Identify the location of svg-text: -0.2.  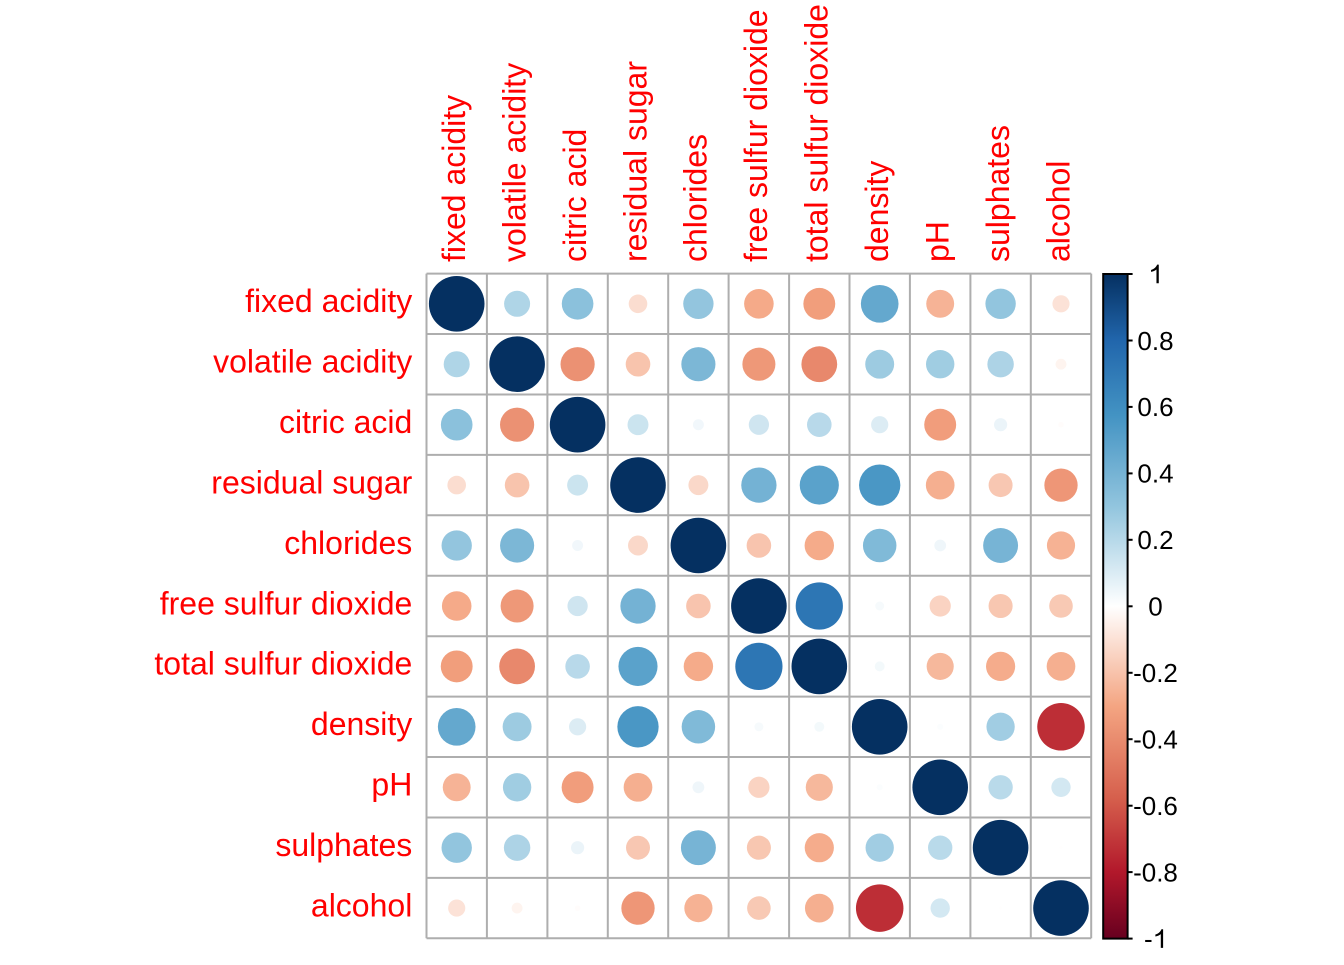
(1155, 673).